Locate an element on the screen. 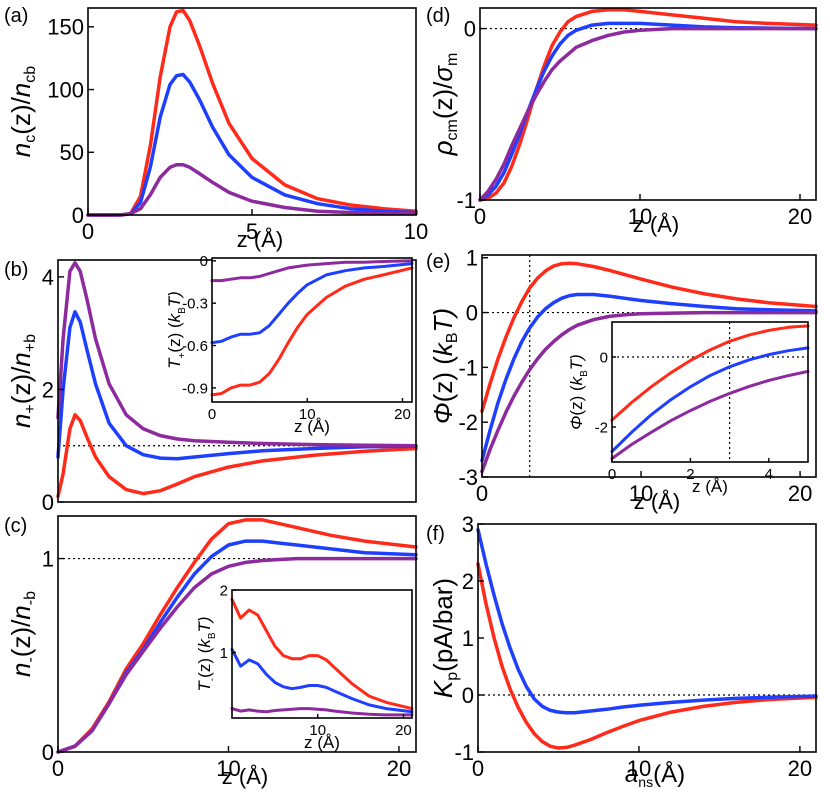 The width and height of the screenshot is (830, 798). y-tick-label: 150 is located at coordinates (65, 27).